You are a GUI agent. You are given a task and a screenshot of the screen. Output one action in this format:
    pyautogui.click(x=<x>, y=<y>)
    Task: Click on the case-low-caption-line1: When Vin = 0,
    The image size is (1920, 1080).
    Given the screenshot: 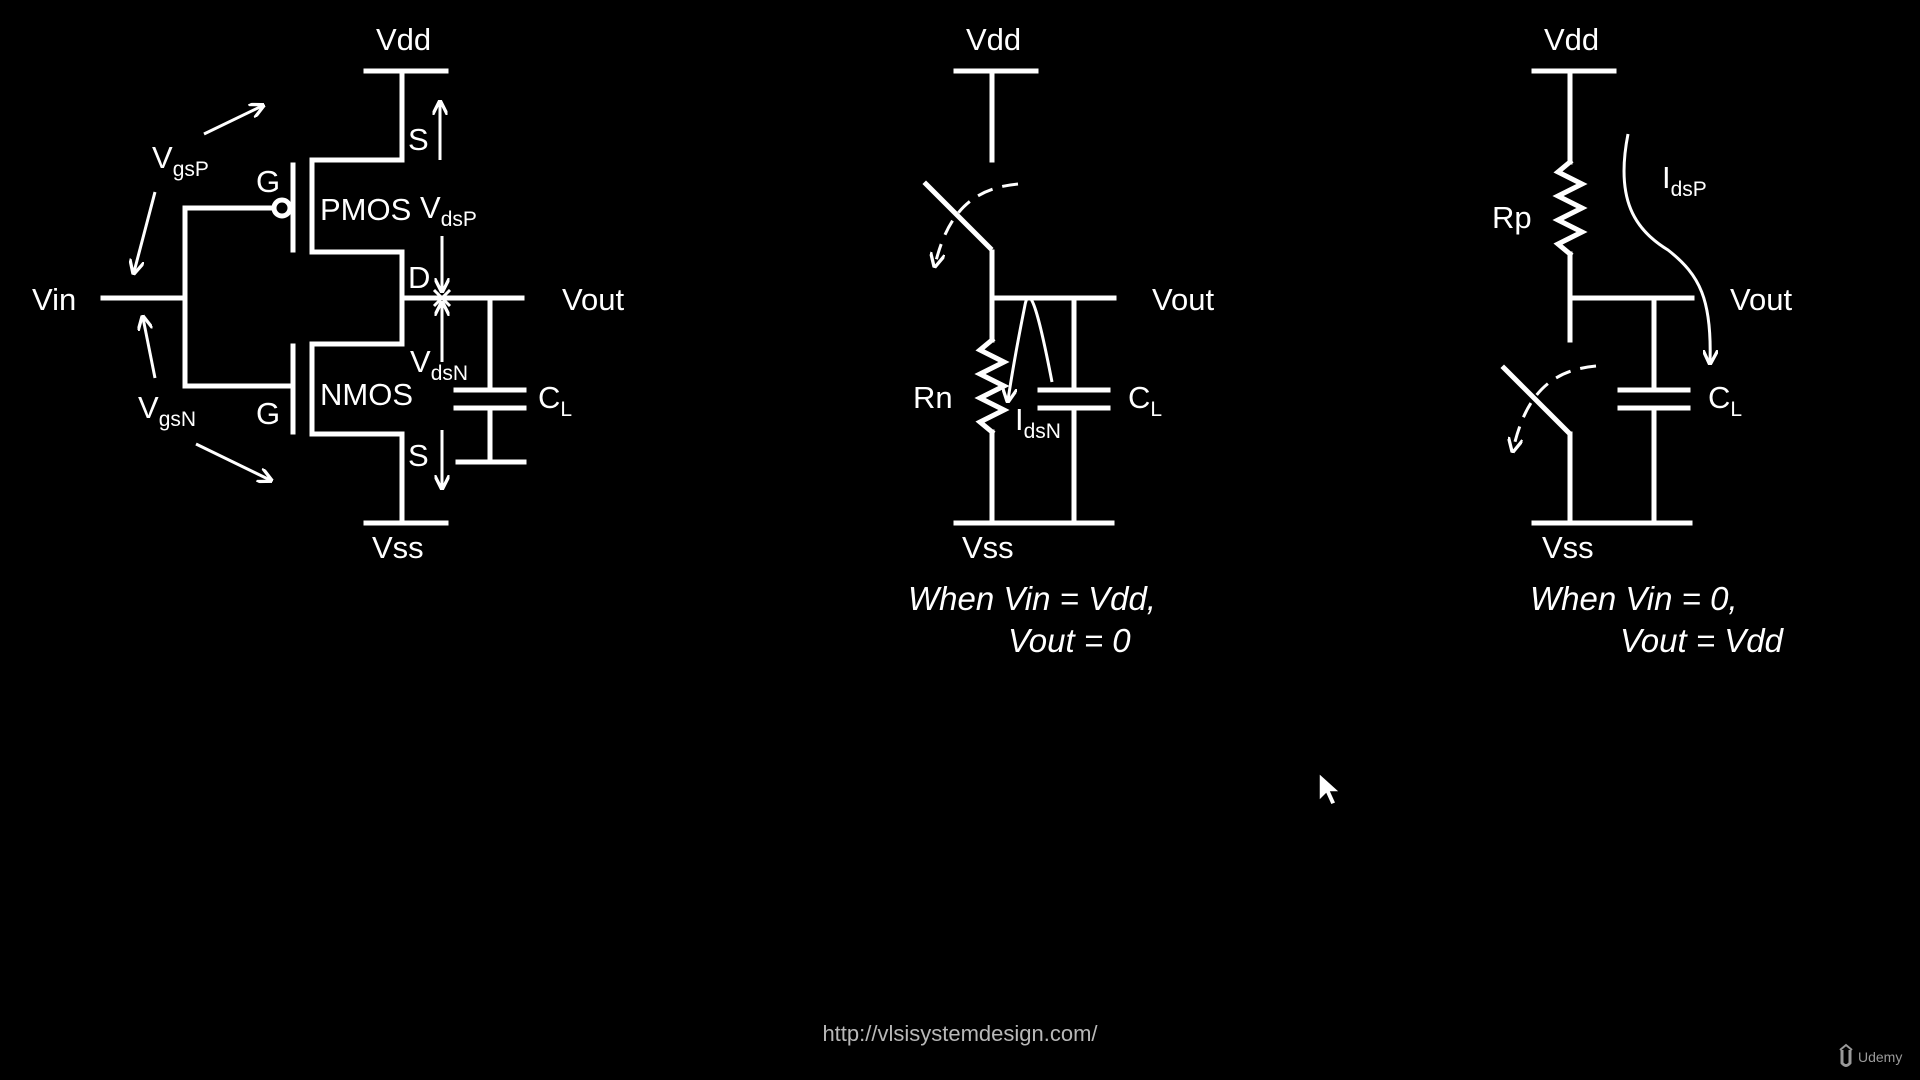 What is the action you would take?
    pyautogui.click(x=1634, y=598)
    